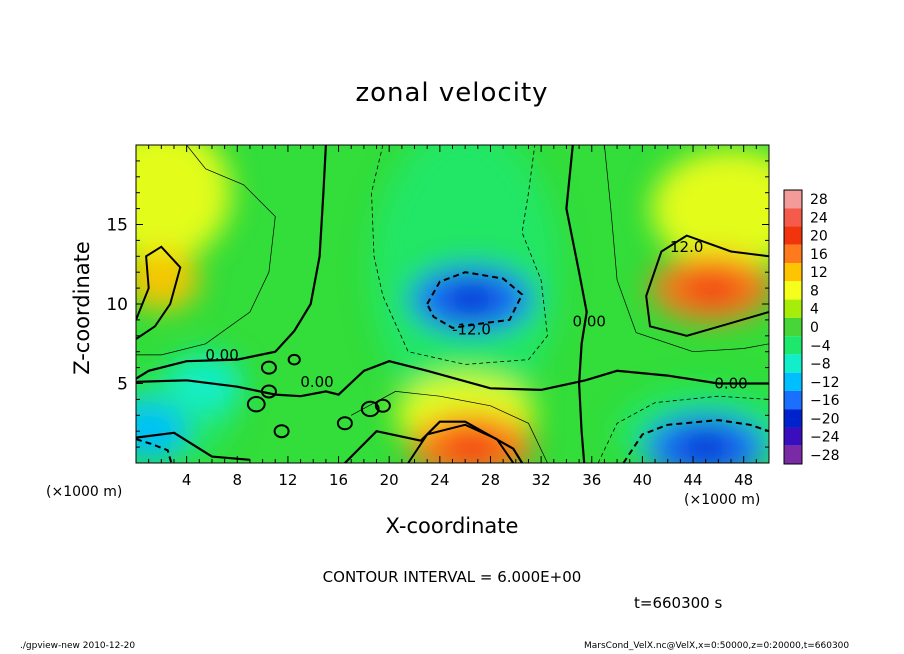 The image size is (904, 654). I want to click on colorbar-label: −16, so click(825, 401).